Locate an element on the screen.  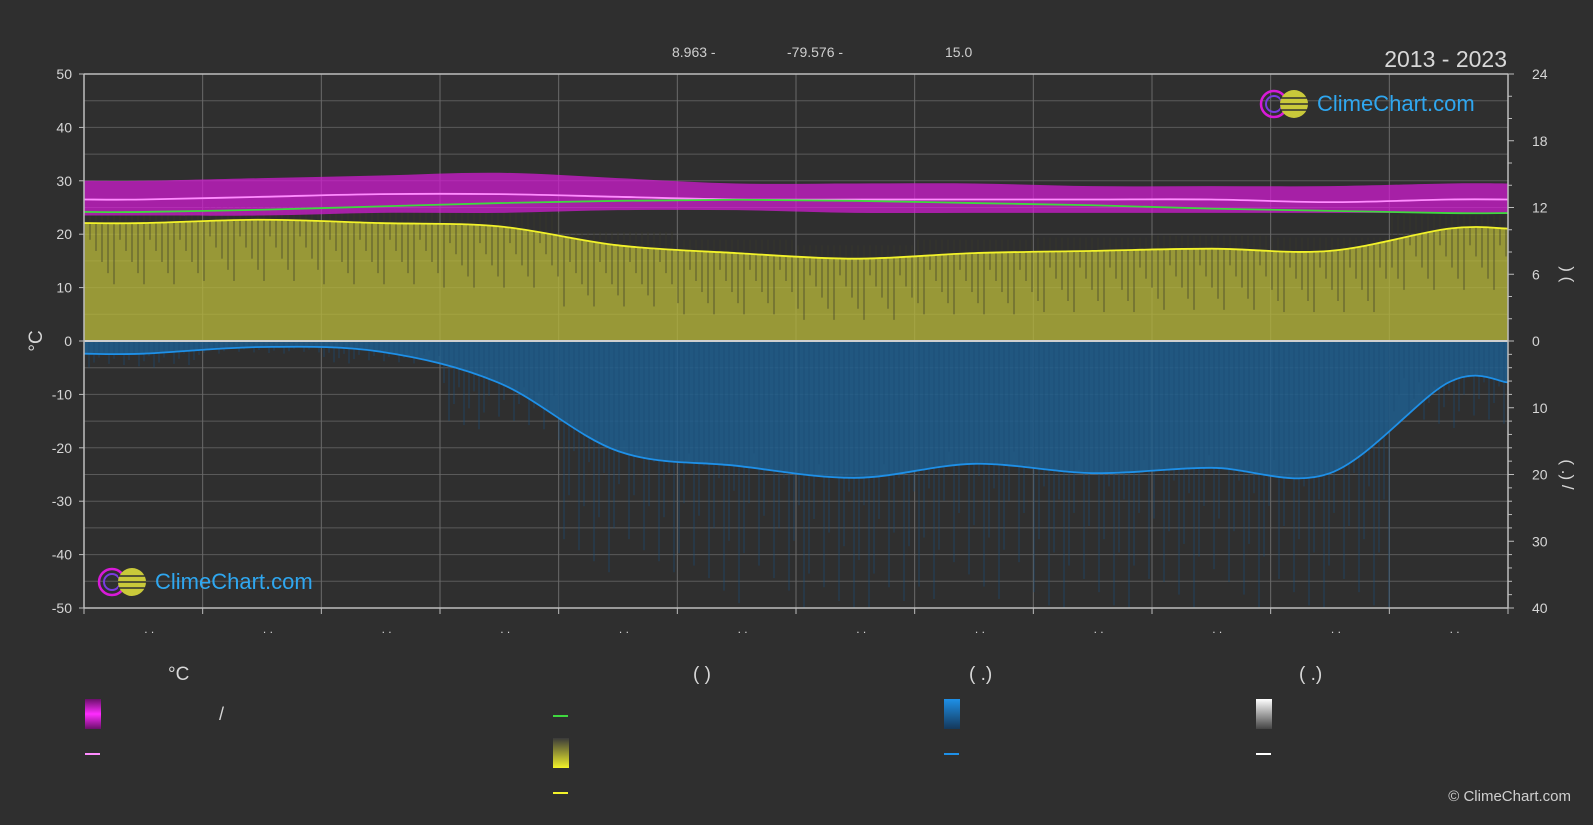
legend-sun-header: ( ) is located at coordinates (702, 674).